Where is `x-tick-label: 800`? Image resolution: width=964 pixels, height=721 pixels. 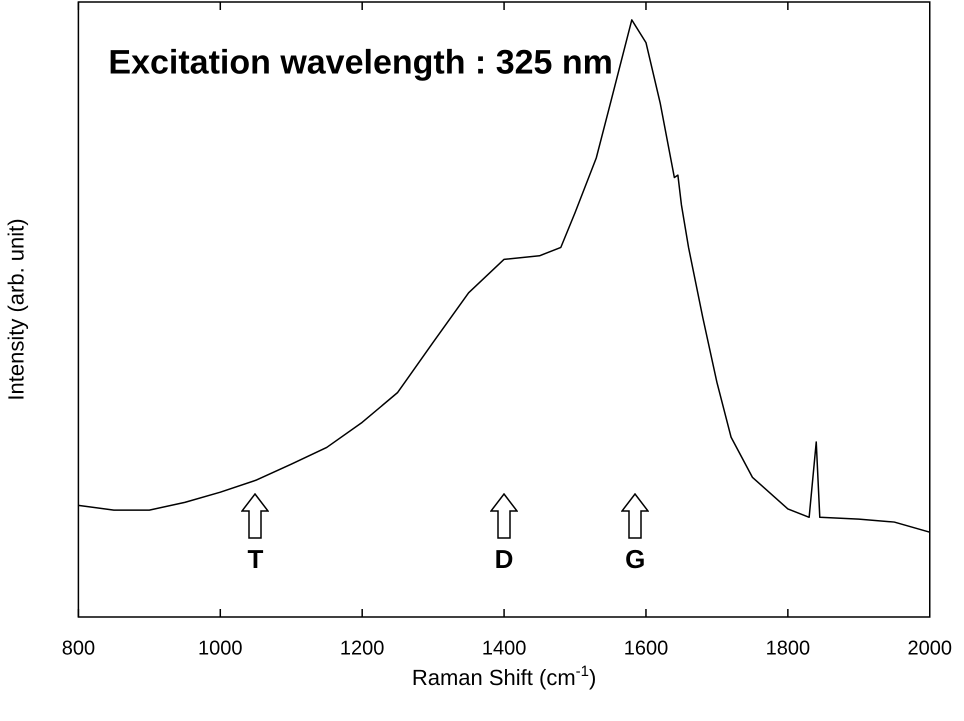
x-tick-label: 800 is located at coordinates (79, 649).